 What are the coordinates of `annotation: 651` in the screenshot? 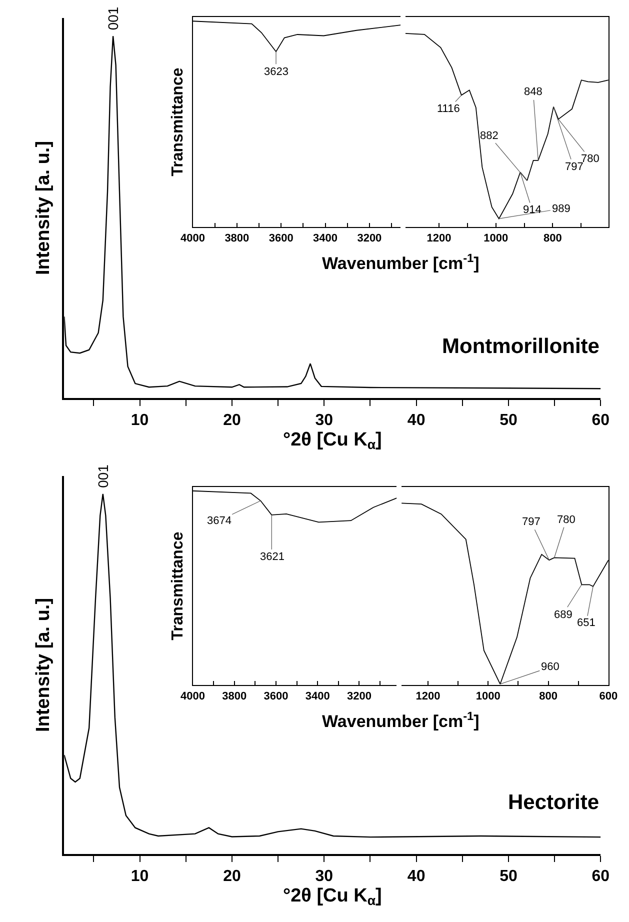 It's located at (586, 623).